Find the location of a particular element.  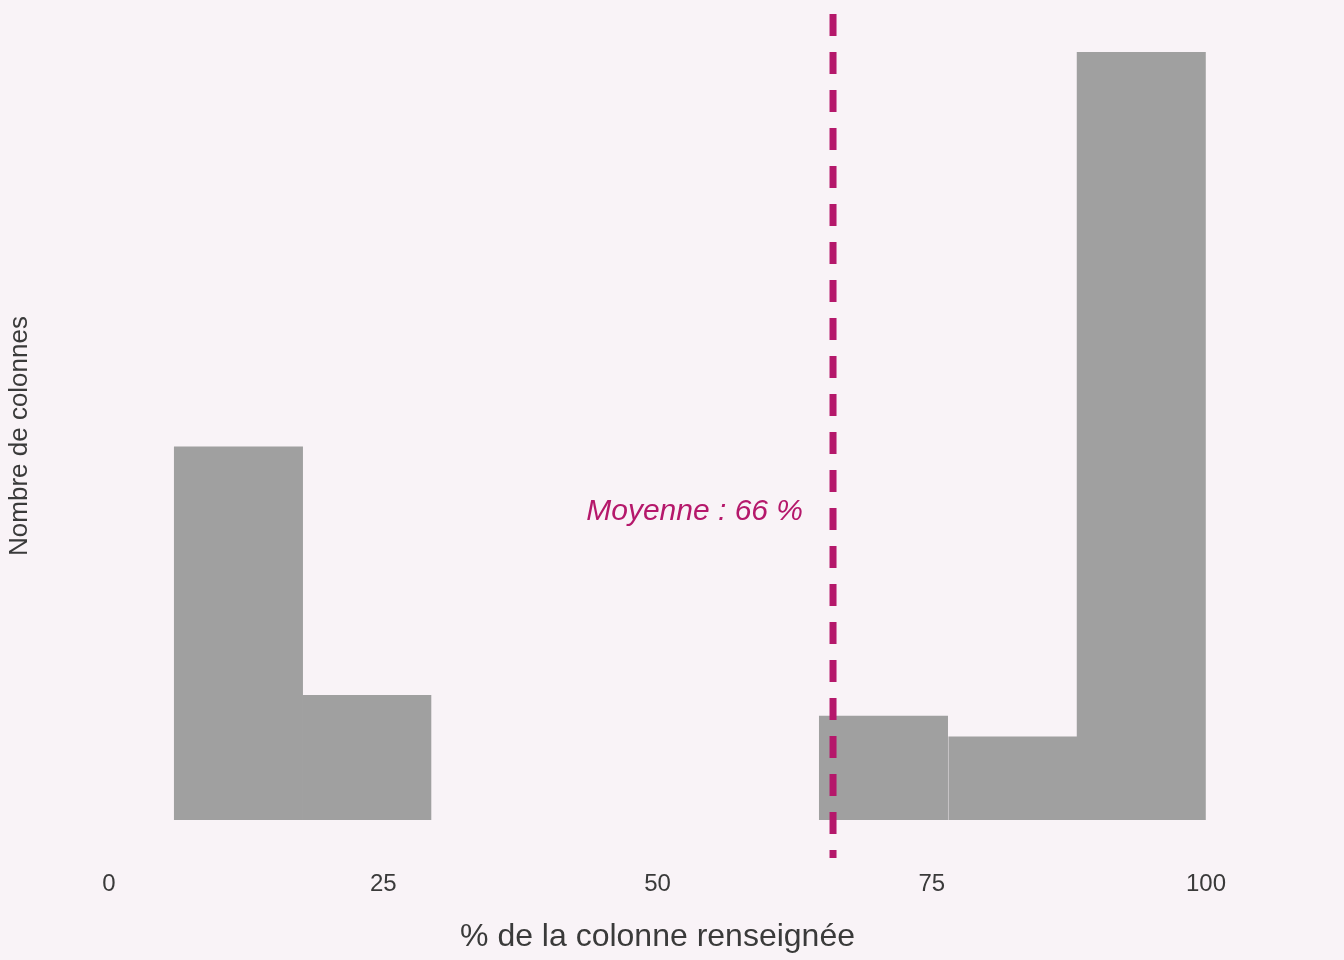

x-tick-label: 100 is located at coordinates (1206, 883).